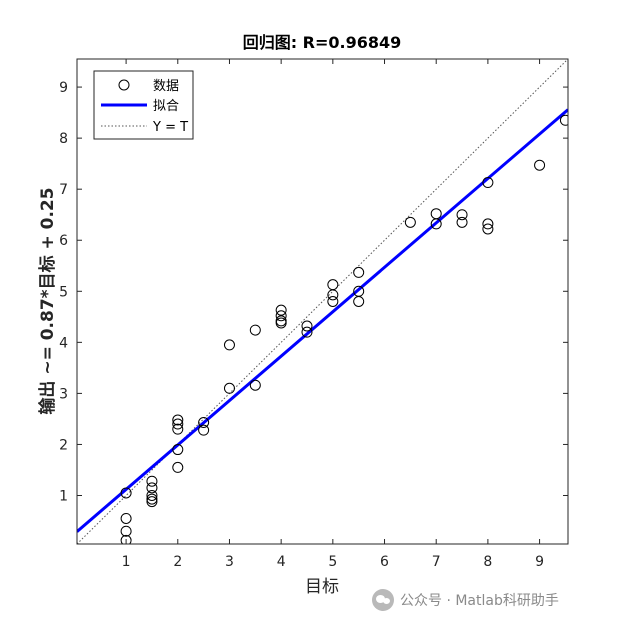  What do you see at coordinates (383, 600) in the screenshot?
I see `wechat-icon` at bounding box center [383, 600].